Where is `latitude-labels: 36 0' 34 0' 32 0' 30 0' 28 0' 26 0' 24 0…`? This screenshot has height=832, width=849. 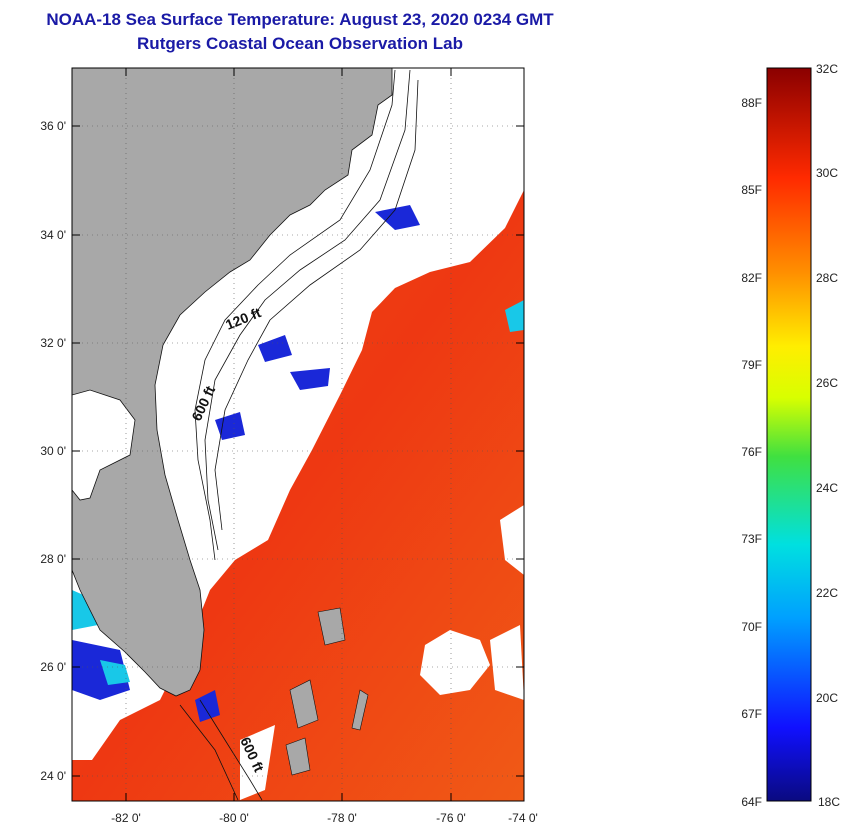
latitude-labels: 36 0' 34 0' 32 0' 30 0' 28 0' 26 0' 24 0… is located at coordinates (53, 451).